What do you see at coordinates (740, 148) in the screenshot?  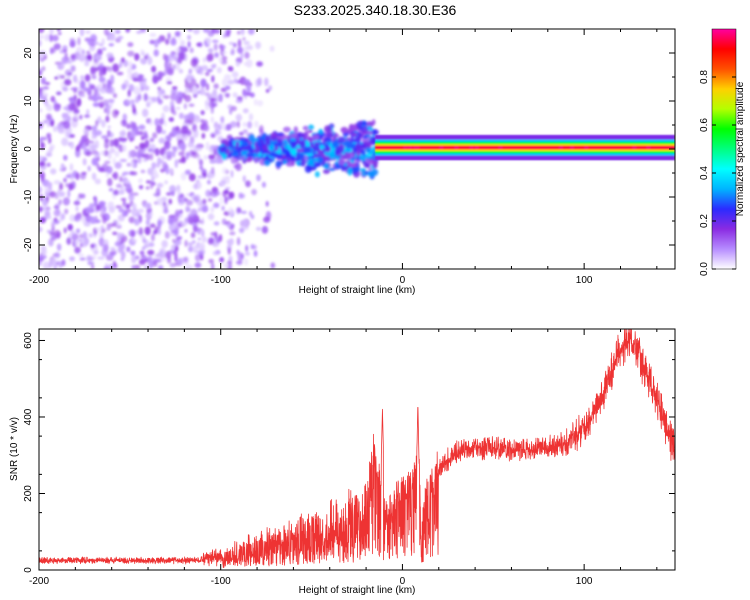 I see `colorbar-label: Normalized spectral amplitude` at bounding box center [740, 148].